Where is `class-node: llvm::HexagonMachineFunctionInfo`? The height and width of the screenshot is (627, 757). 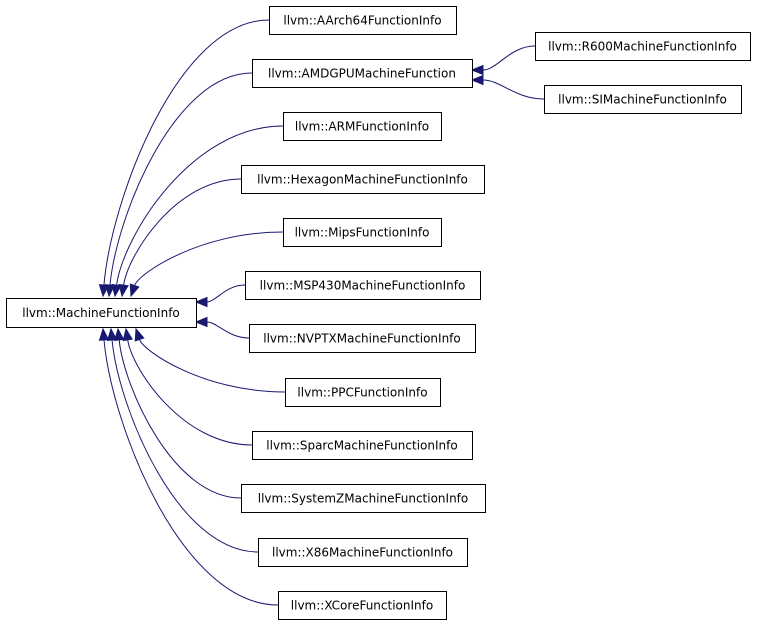 class-node: llvm::HexagonMachineFunctionInfo is located at coordinates (363, 179).